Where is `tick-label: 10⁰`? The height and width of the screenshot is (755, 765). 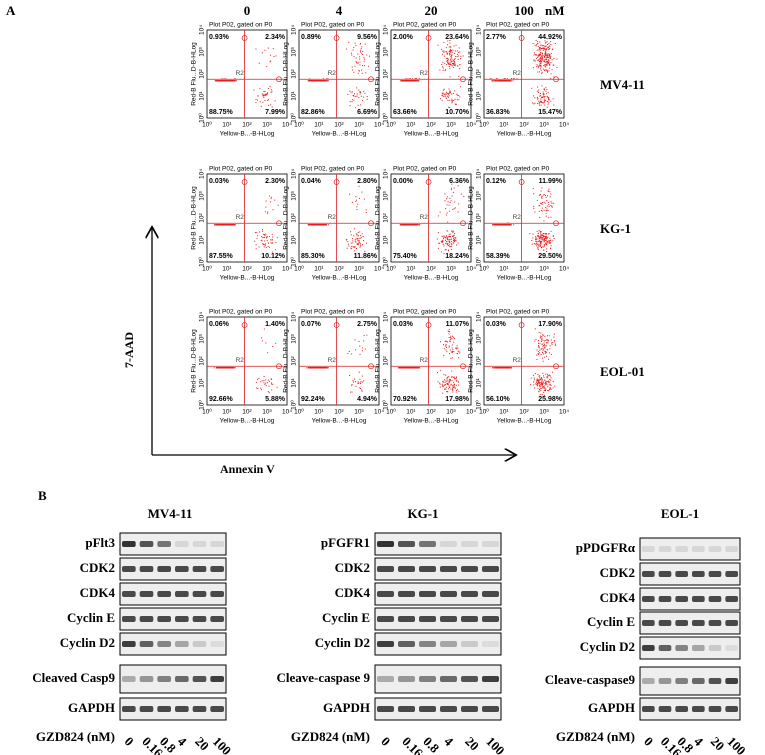
tick-label: 10⁰ is located at coordinates (202, 118).